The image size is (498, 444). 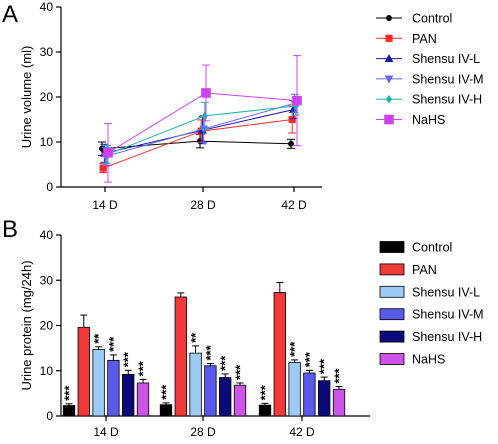 I want to click on legend-label: Control, so click(x=432, y=19).